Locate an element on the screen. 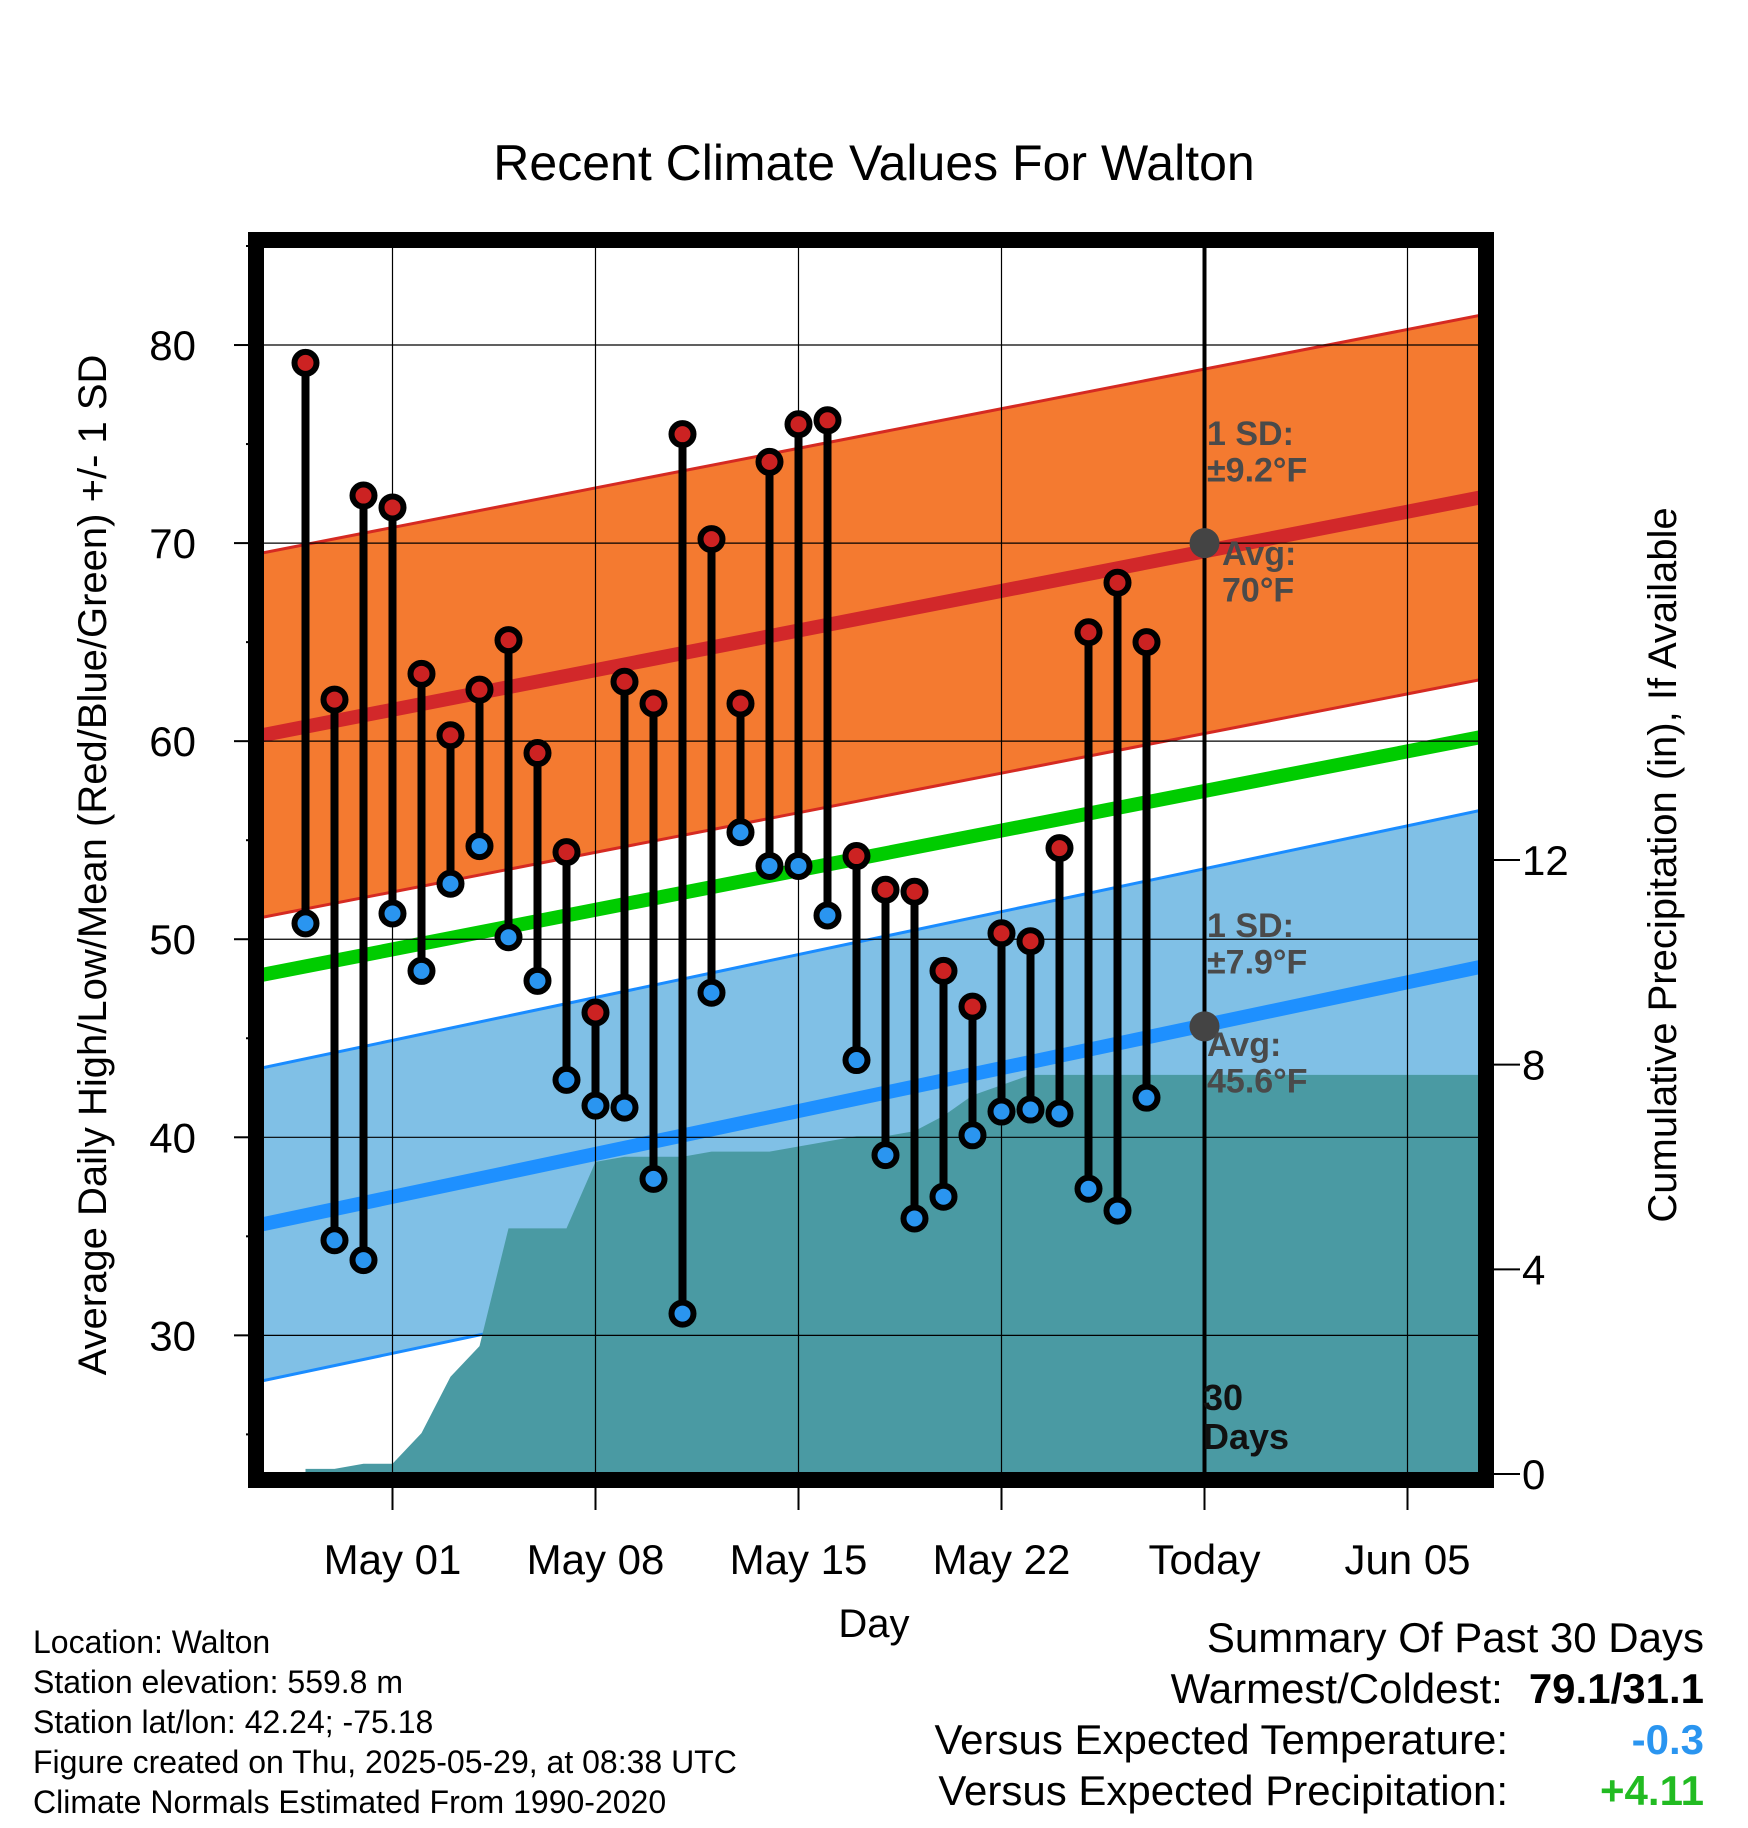 The image size is (1748, 1828). high-avg-annotation-line: 70°F is located at coordinates (1258, 591).